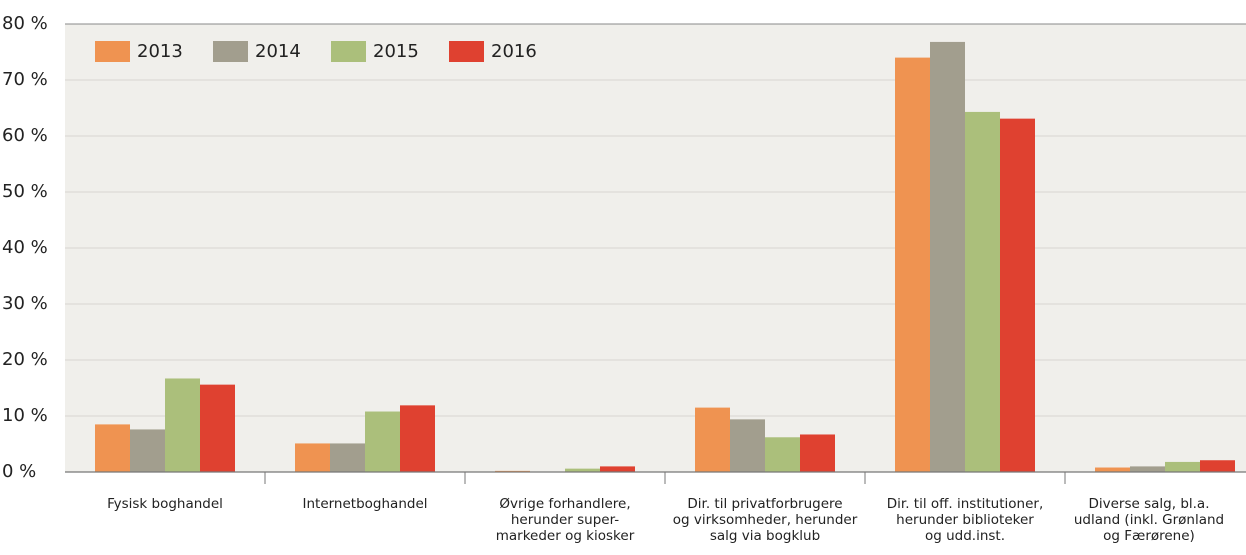 The width and height of the screenshot is (1246, 555). Describe the element at coordinates (25, 359) in the screenshot. I see `y-tick-label: 20 %` at that location.